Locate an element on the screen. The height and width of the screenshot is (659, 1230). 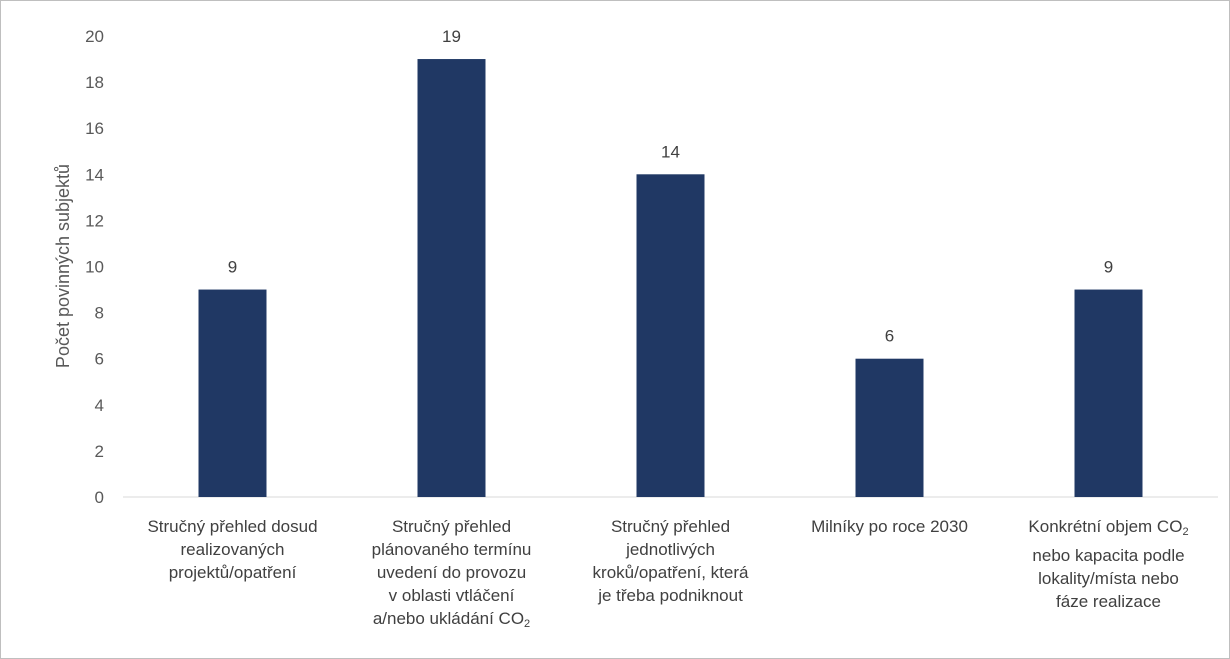
x-tick-label: Milníky po roce 2030 is located at coordinates (890, 526).